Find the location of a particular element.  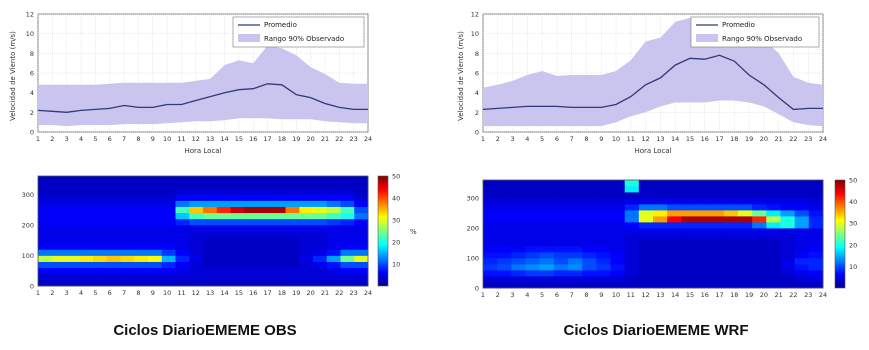

x-tick-label: 15 is located at coordinates (690, 295).